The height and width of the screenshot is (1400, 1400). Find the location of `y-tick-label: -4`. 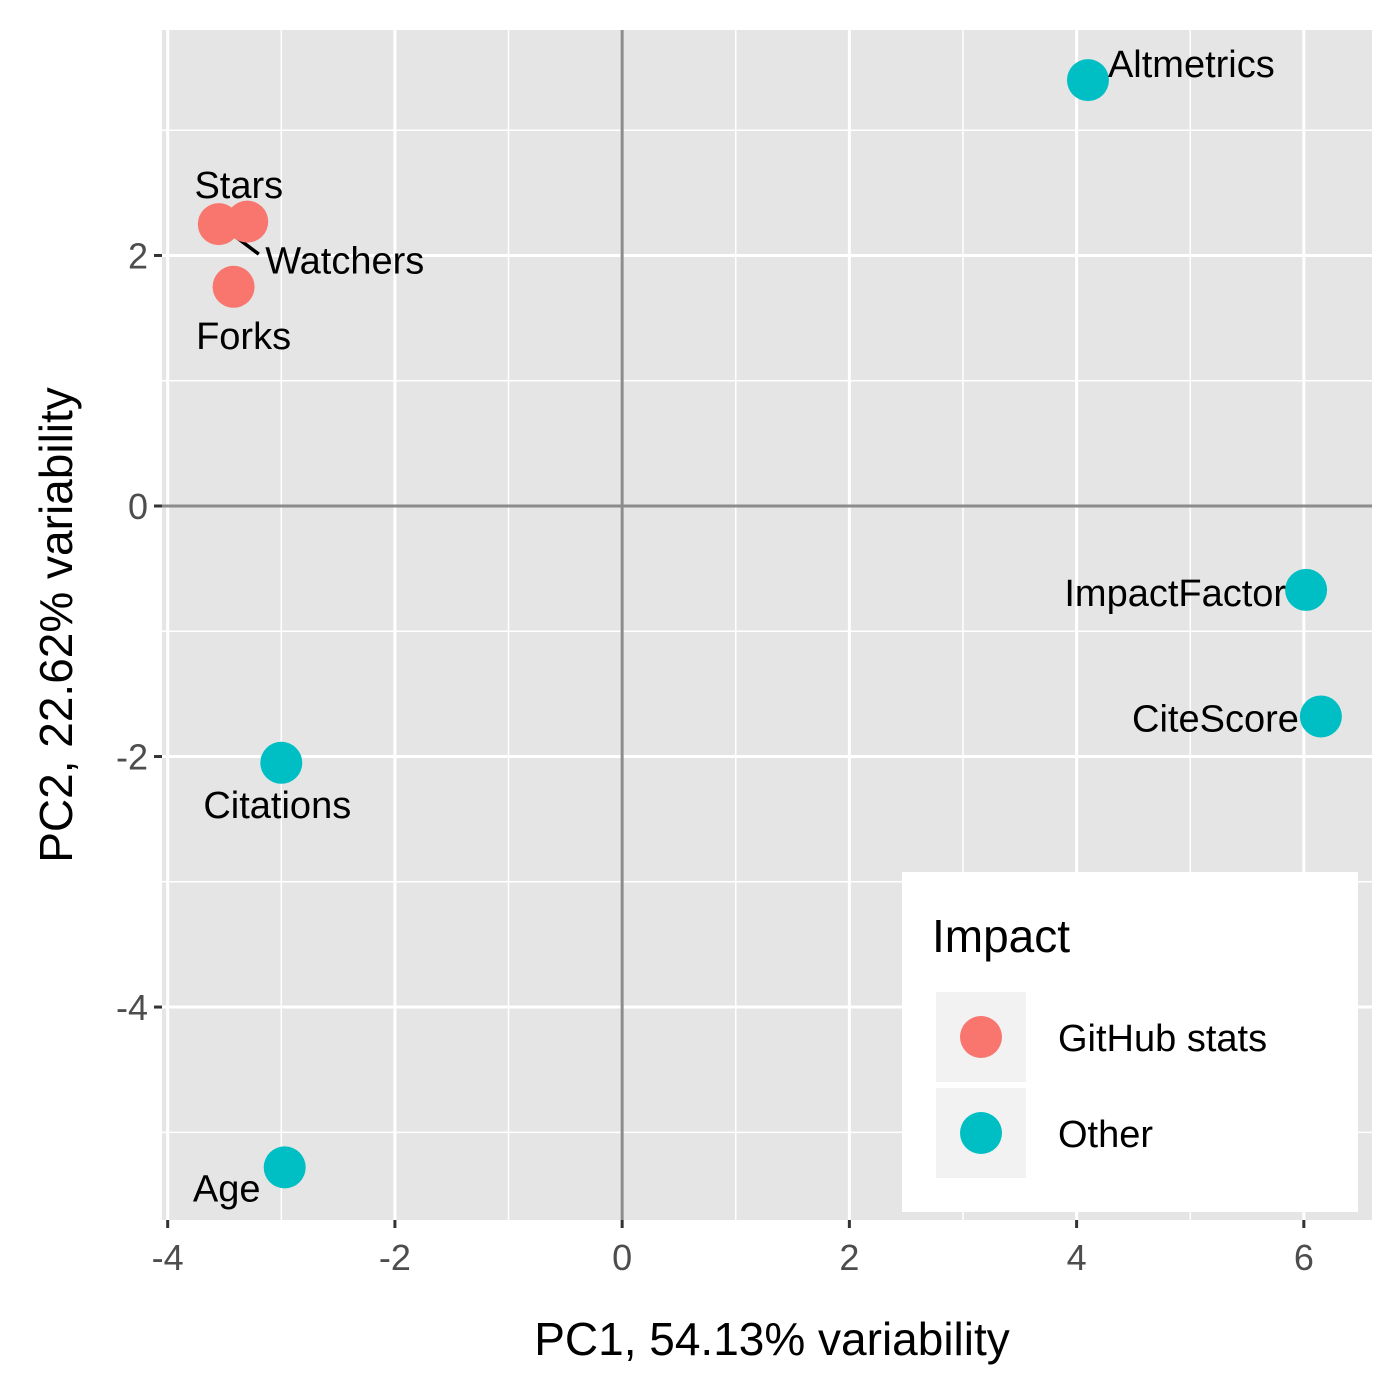

y-tick-label: -4 is located at coordinates (132, 1007).